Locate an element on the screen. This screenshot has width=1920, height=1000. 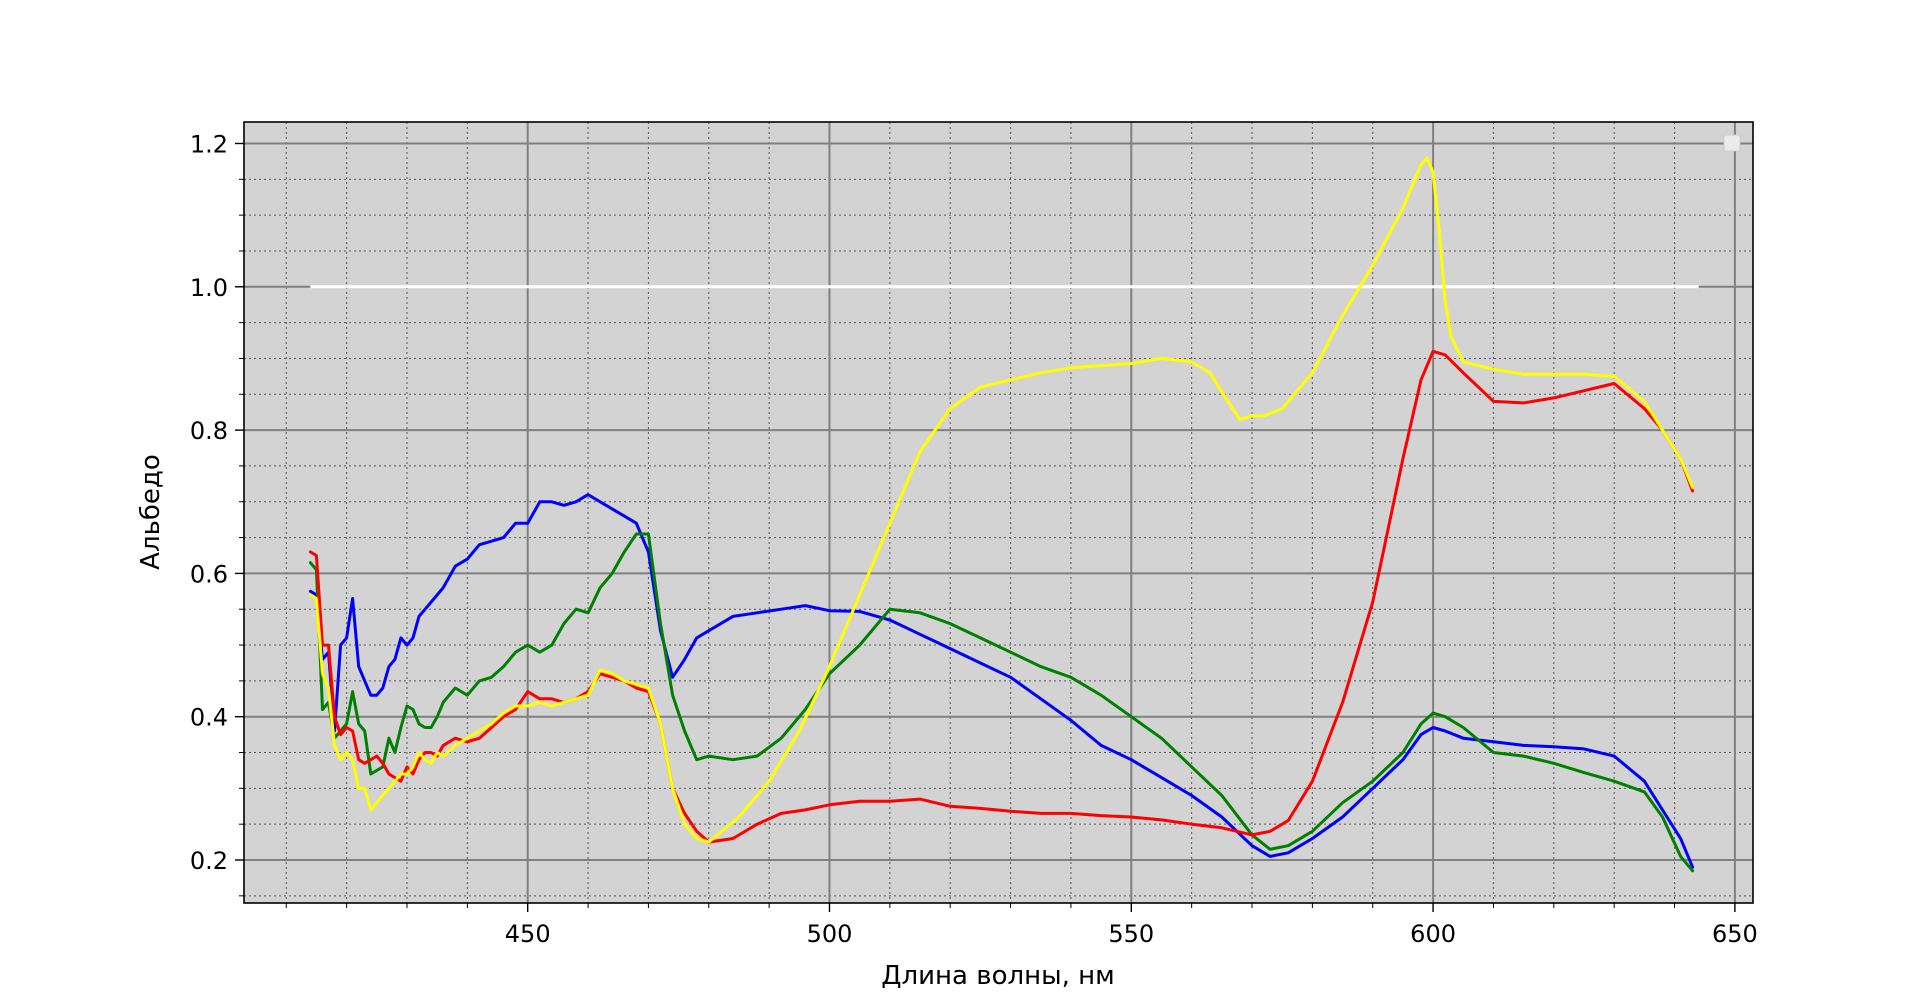
y-tick-label: 0.6 is located at coordinates (209, 574).